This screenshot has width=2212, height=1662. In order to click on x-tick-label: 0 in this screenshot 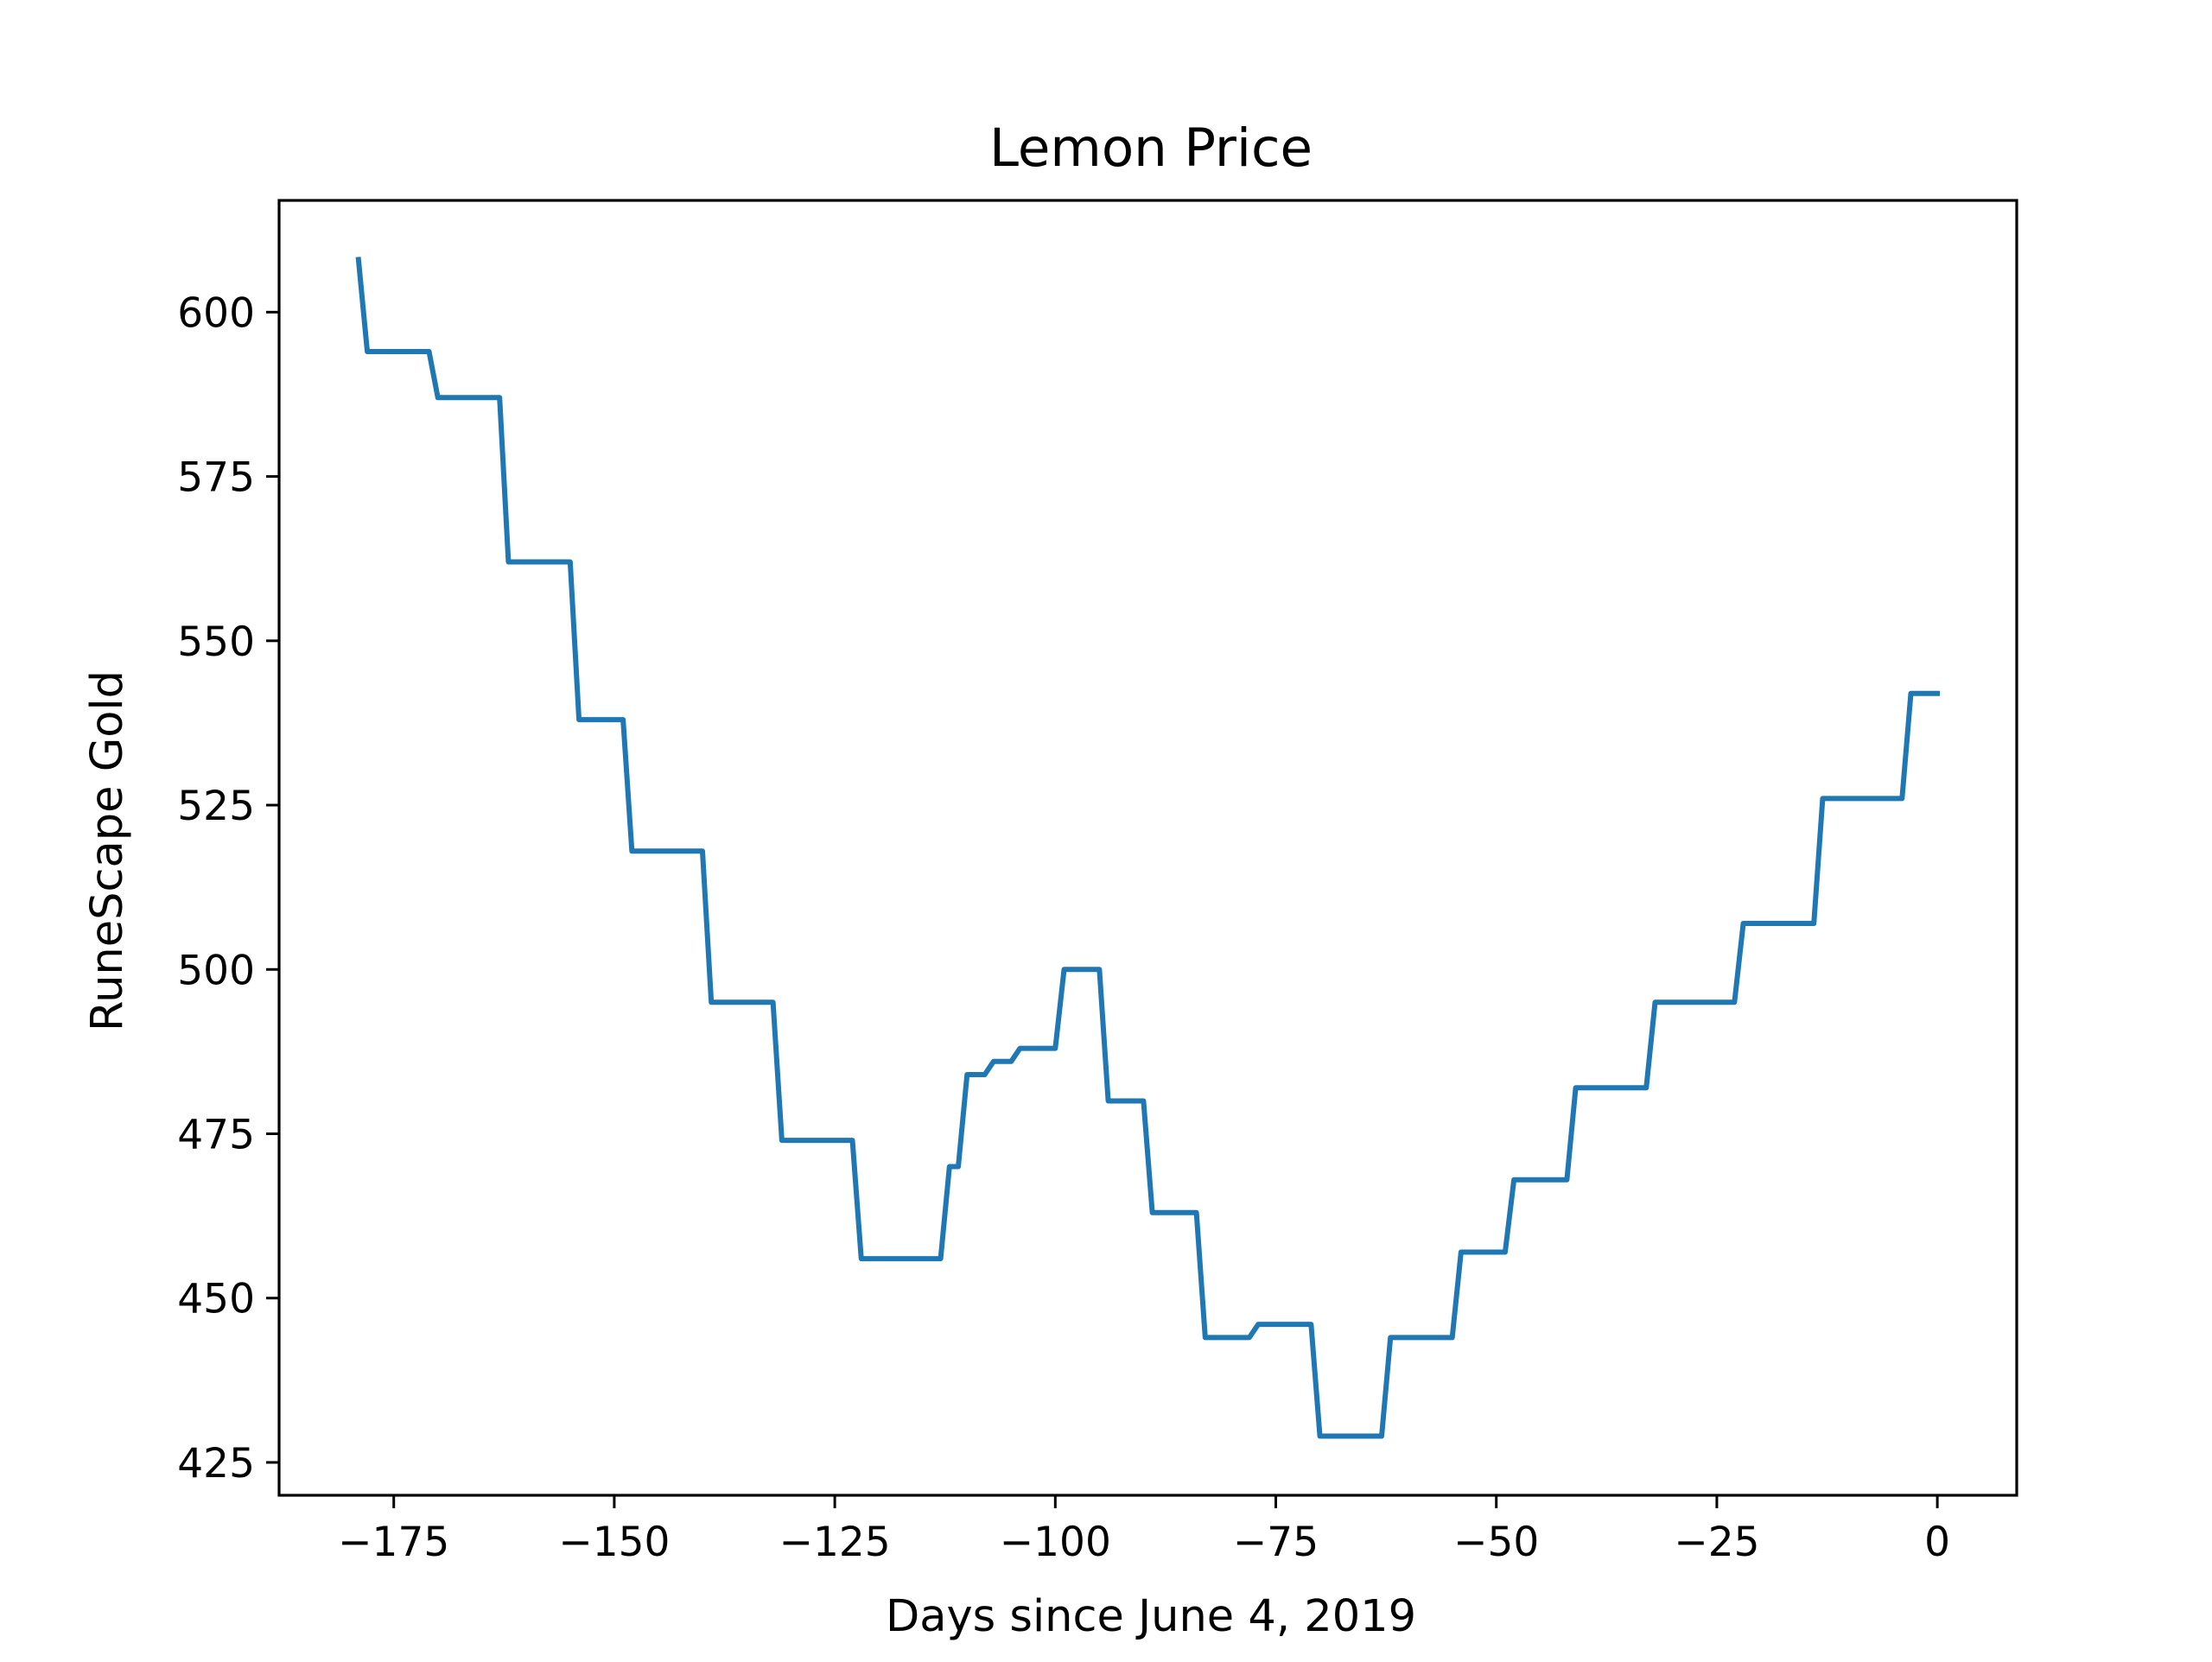, I will do `click(1937, 1542)`.